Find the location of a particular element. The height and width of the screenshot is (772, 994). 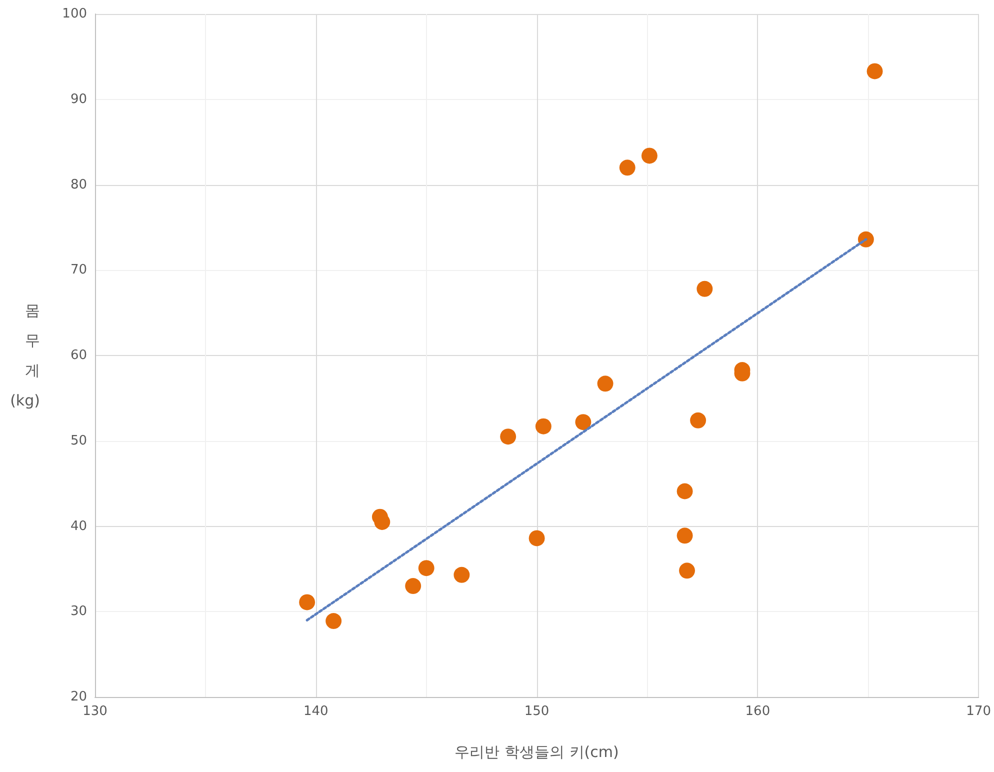

y-tick-label: 30 is located at coordinates (78, 612).